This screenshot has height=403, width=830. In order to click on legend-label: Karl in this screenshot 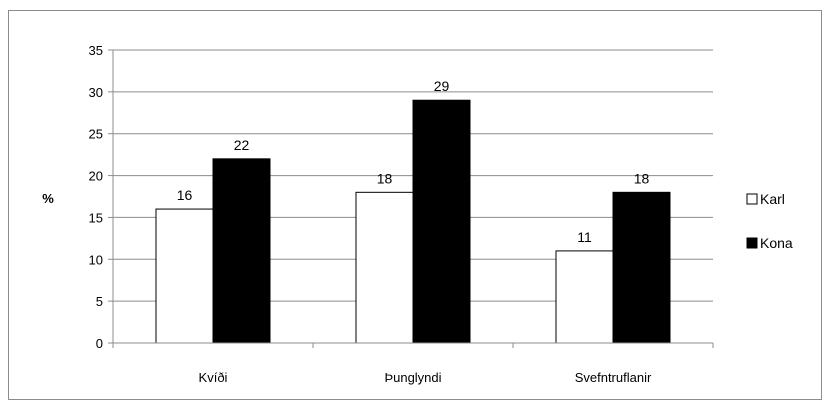, I will do `click(772, 199)`.